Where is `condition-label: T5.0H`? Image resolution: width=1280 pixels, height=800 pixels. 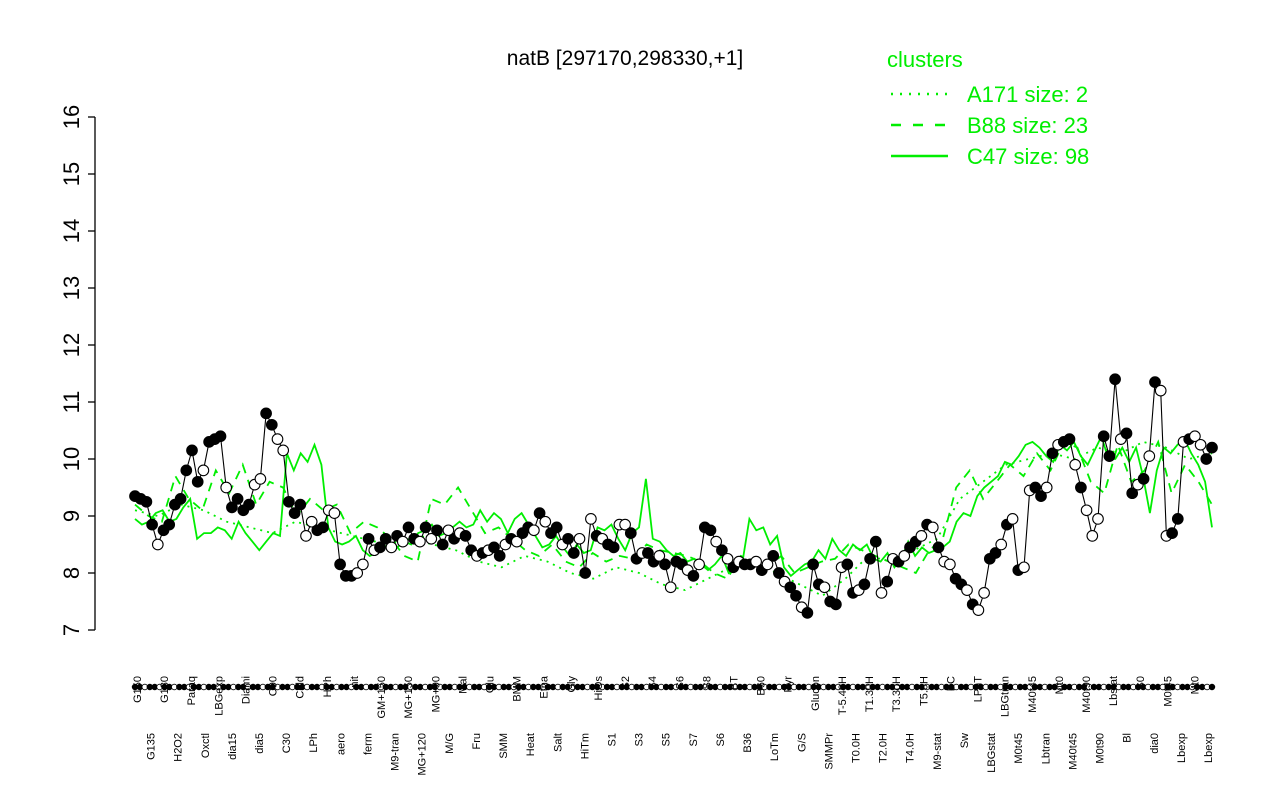 condition-label: T5.0H is located at coordinates (924, 691).